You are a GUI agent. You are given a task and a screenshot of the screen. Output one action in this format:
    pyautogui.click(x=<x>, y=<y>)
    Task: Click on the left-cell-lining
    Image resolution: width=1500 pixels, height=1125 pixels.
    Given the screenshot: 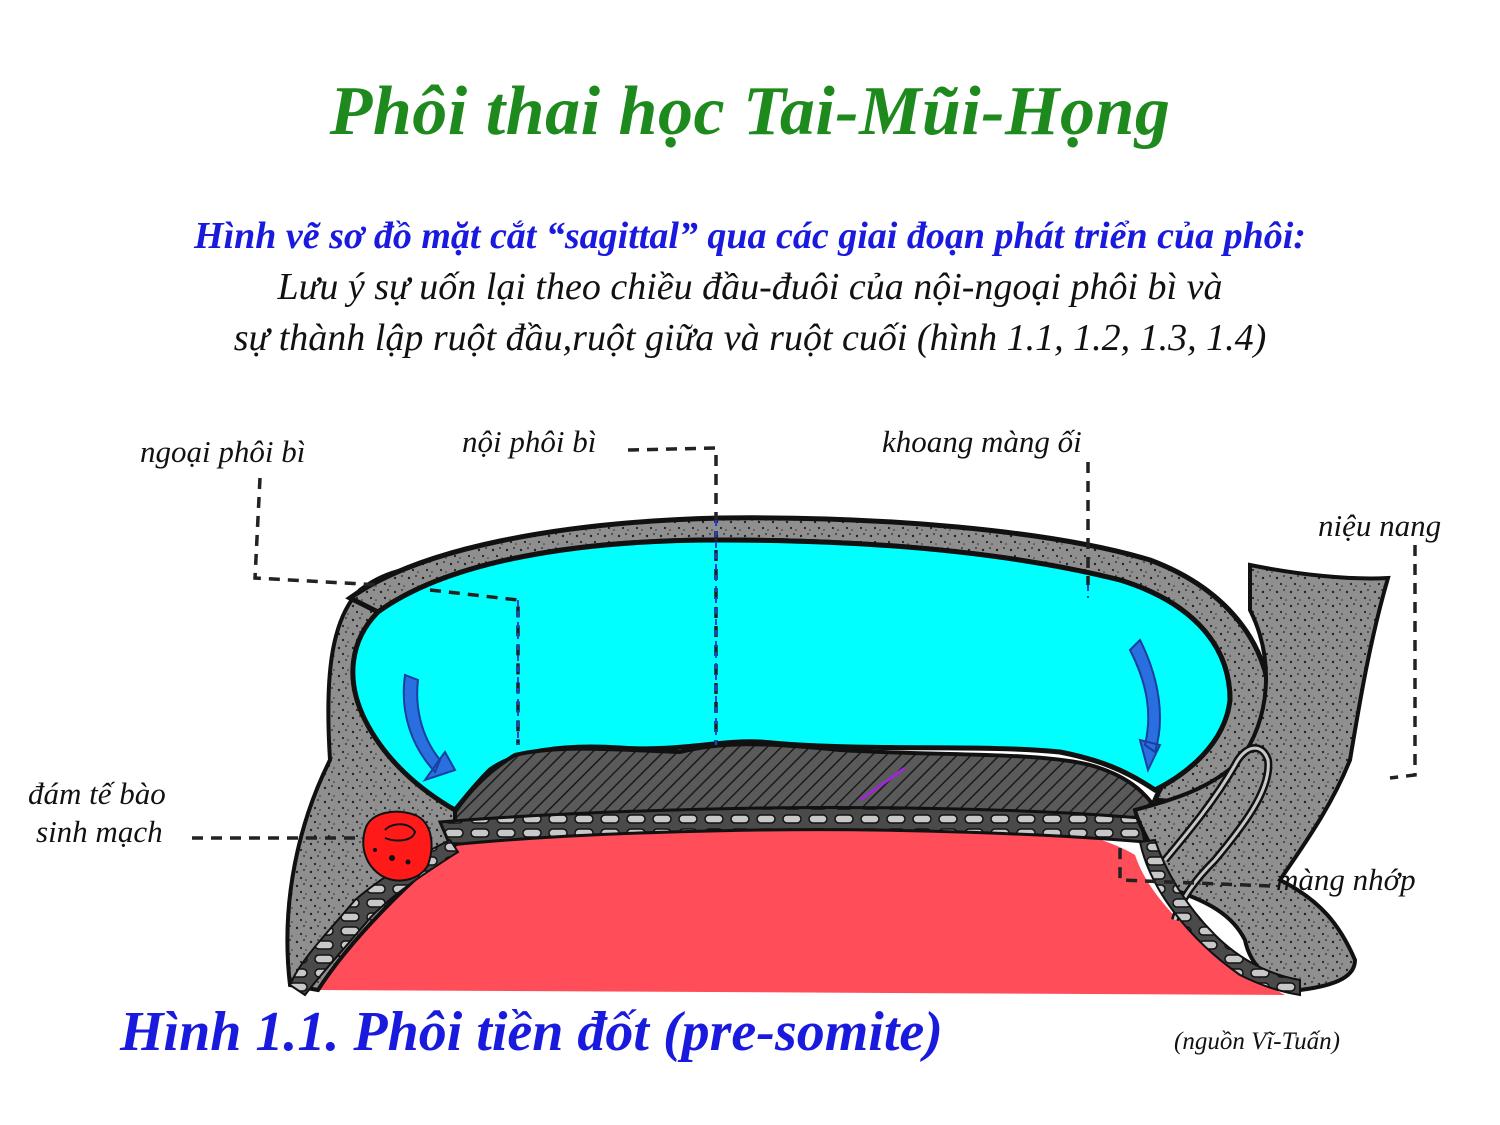 What is the action you would take?
    pyautogui.click(x=374, y=917)
    